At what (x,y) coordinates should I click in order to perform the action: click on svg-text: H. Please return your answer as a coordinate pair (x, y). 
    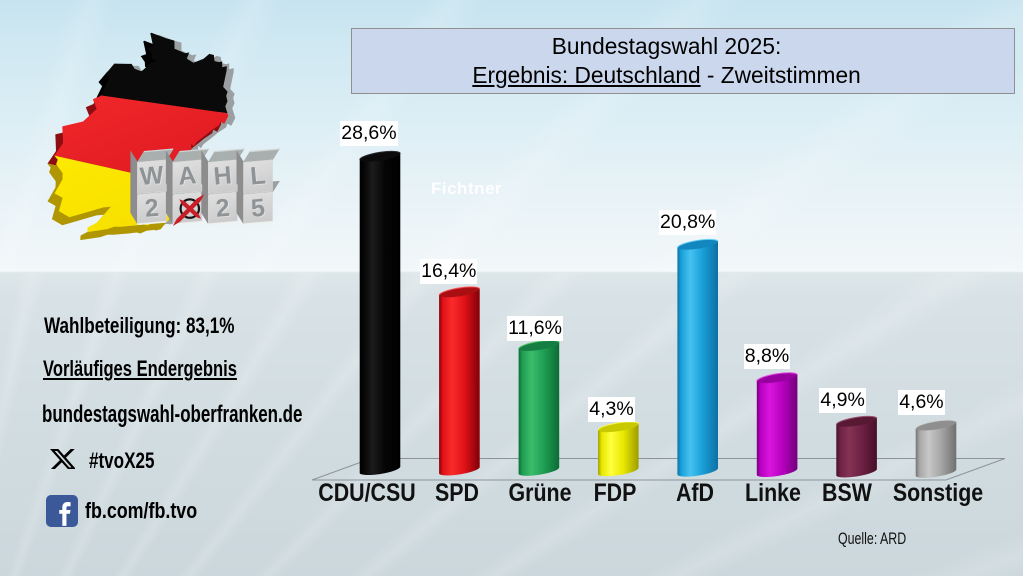
    Looking at the image, I should click on (223, 176).